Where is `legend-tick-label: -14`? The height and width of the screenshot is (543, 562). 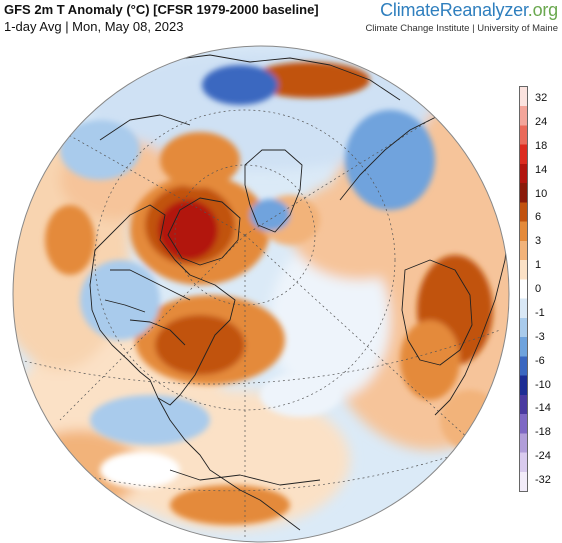 legend-tick-label: -14 is located at coordinates (543, 408).